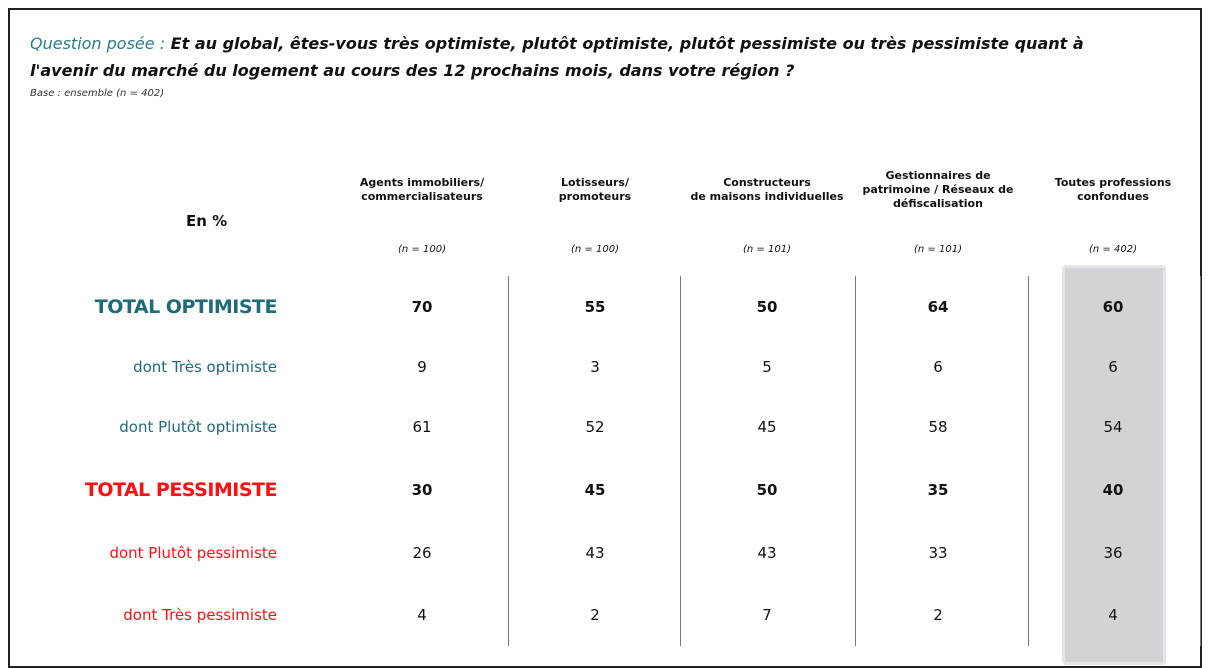 The height and width of the screenshot is (668, 1211). What do you see at coordinates (938, 175) in the screenshot?
I see `column-header: Gestionnaires de` at bounding box center [938, 175].